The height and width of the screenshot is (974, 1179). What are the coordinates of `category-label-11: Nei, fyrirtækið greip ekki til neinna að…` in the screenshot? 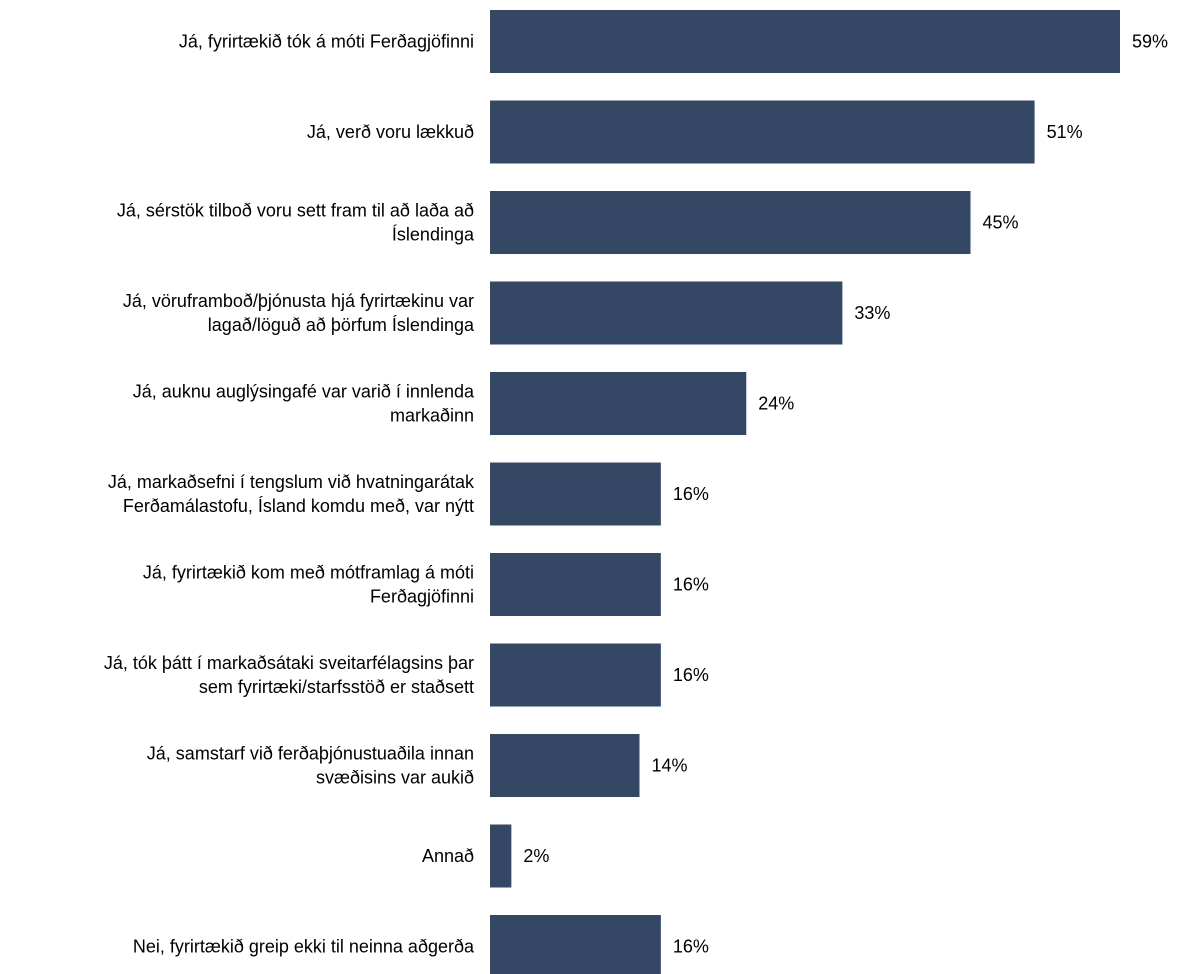 It's located at (304, 947).